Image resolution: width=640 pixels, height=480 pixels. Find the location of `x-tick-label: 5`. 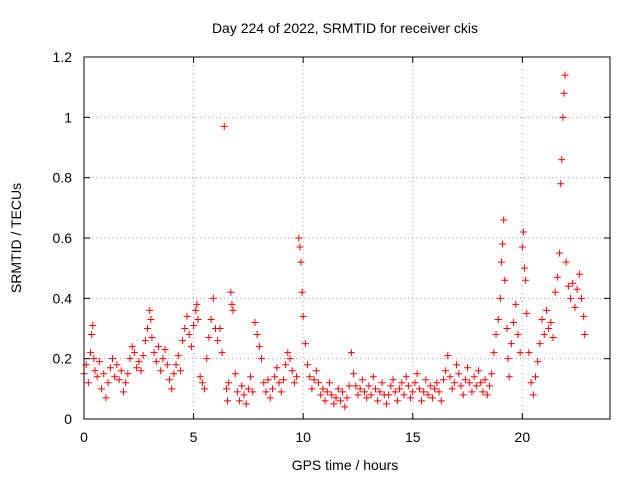

x-tick-label: 5 is located at coordinates (194, 437).